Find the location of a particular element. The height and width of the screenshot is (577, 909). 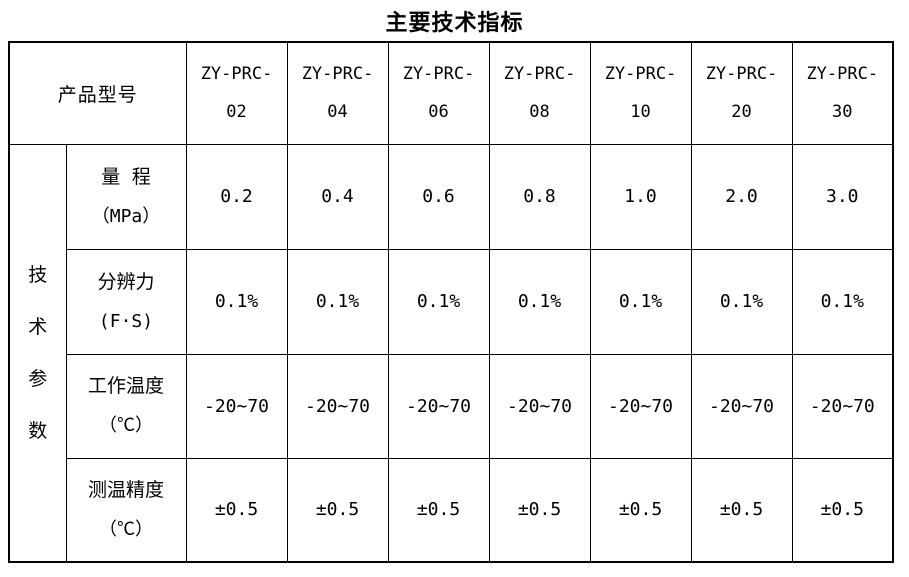

model-header-cell: ZY-PRC- 20 is located at coordinates (741, 93).